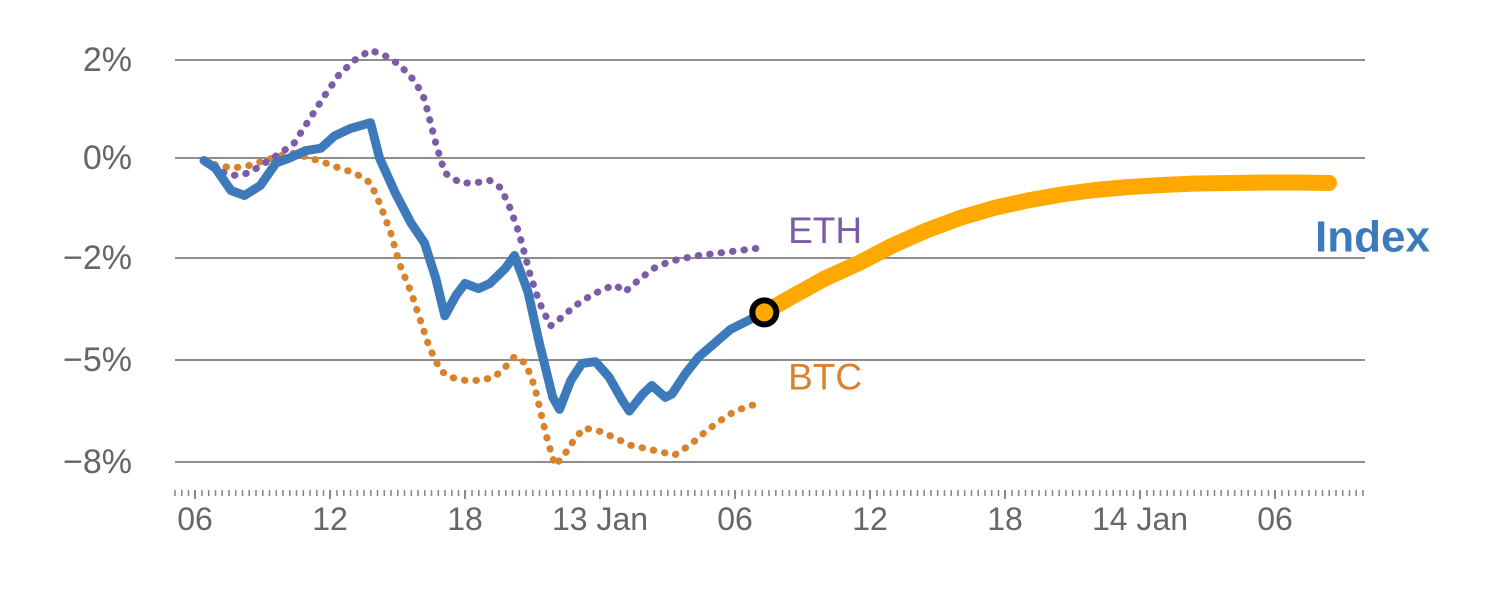 This screenshot has width=1500, height=600. What do you see at coordinates (600, 519) in the screenshot?
I see `x-tick-label: 13 Jan` at bounding box center [600, 519].